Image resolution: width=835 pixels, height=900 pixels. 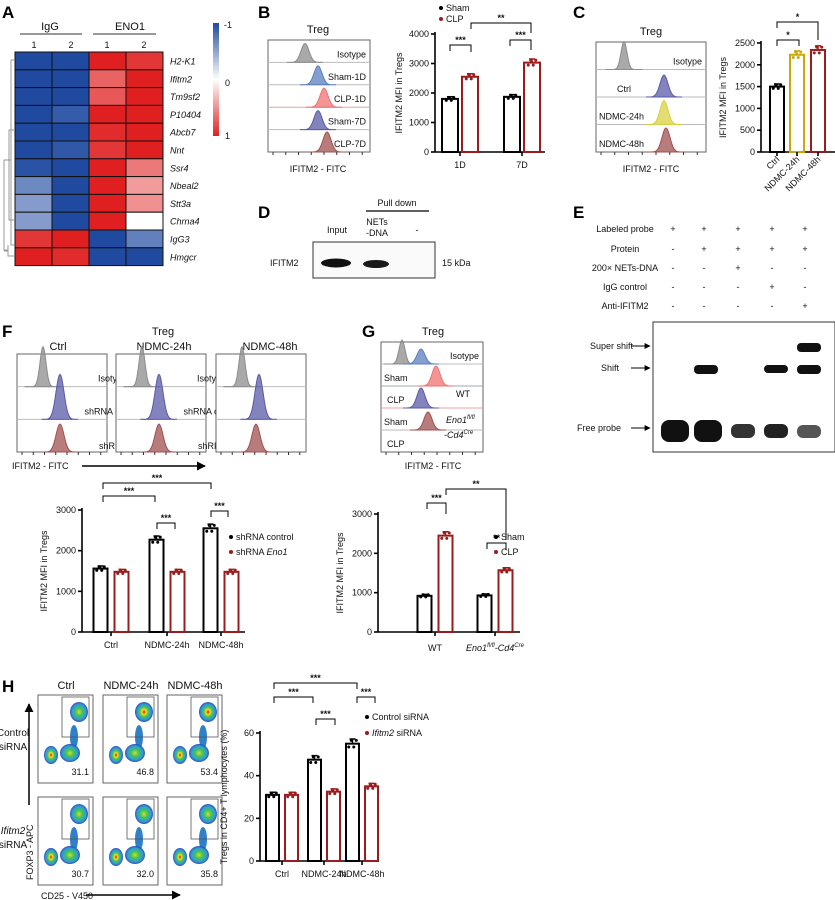 I want to click on colorbar-mid-label: 0, so click(x=227, y=83).